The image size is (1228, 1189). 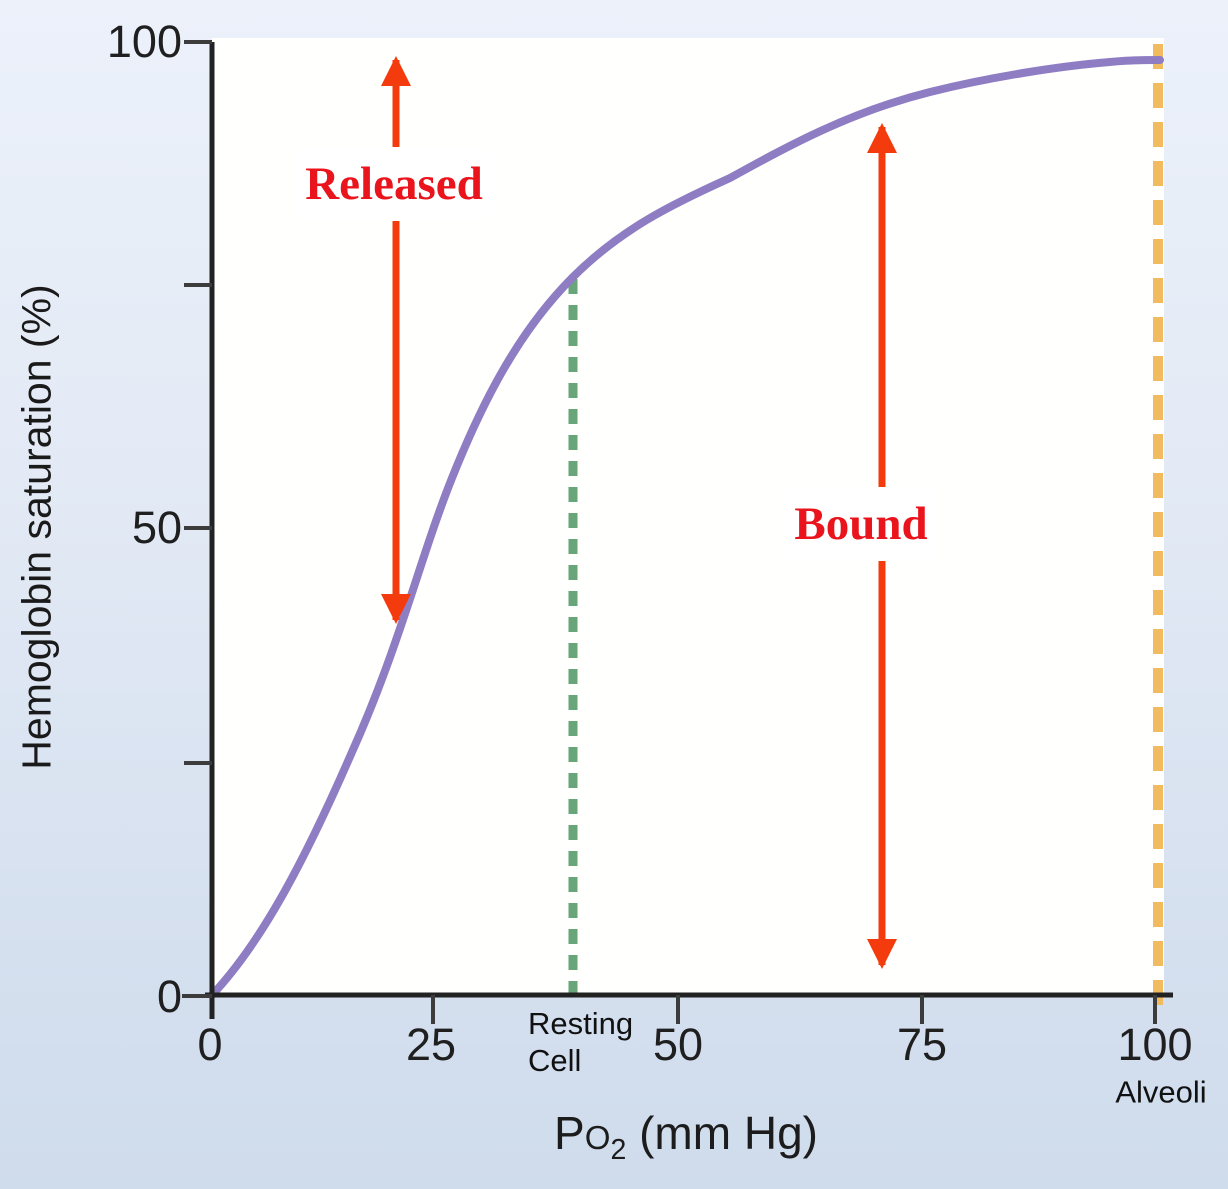 What do you see at coordinates (555, 1060) in the screenshot?
I see `resting-cell-label-line2: Cell` at bounding box center [555, 1060].